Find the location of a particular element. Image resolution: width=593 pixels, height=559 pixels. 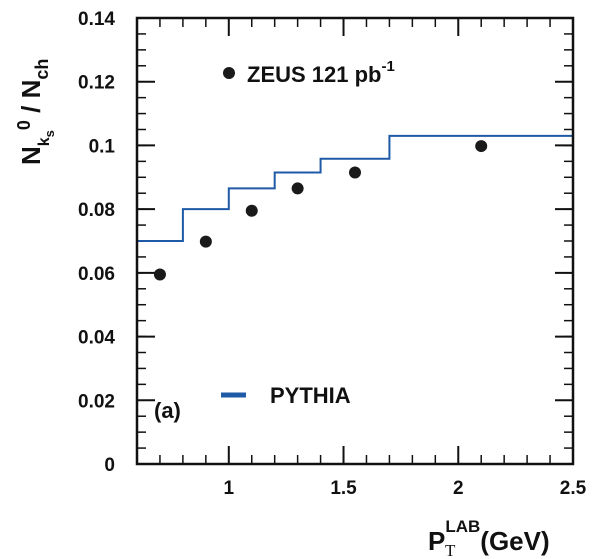

y-tick-label: 0.08 is located at coordinates (96, 210).